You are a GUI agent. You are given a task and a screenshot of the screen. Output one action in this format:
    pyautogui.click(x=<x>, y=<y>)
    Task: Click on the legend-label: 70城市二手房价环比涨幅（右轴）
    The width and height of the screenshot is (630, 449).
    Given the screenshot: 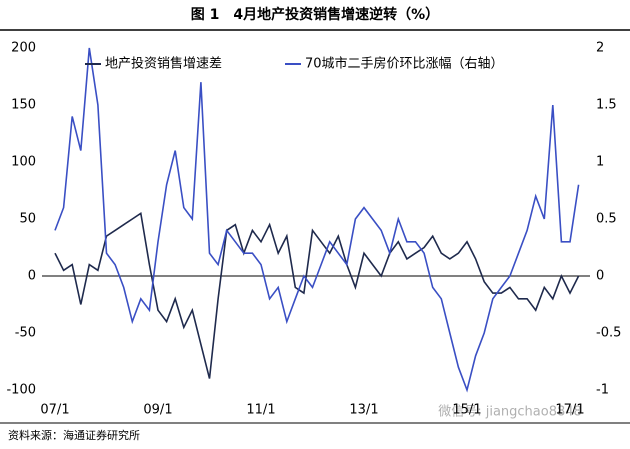 What is the action you would take?
    pyautogui.click(x=404, y=64)
    